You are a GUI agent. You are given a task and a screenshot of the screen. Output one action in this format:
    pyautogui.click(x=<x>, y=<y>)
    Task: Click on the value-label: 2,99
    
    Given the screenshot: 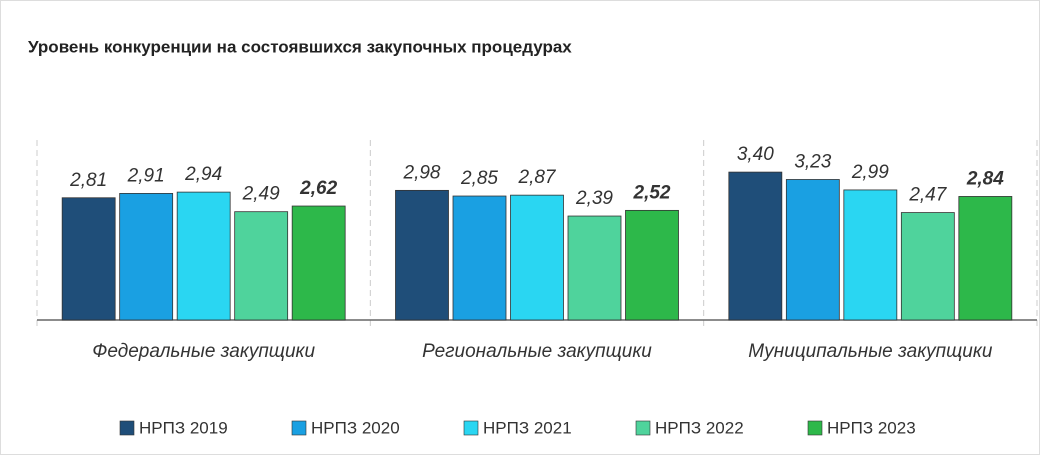 What is the action you would take?
    pyautogui.click(x=870, y=172)
    